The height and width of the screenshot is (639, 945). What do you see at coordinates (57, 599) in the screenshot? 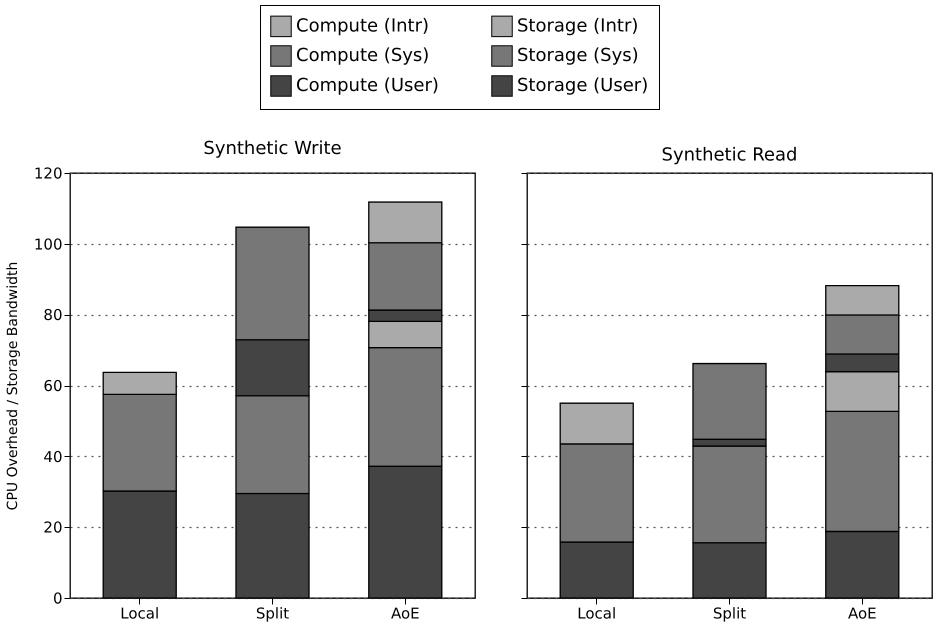
I see `y-tick-label: 0` at bounding box center [57, 599].